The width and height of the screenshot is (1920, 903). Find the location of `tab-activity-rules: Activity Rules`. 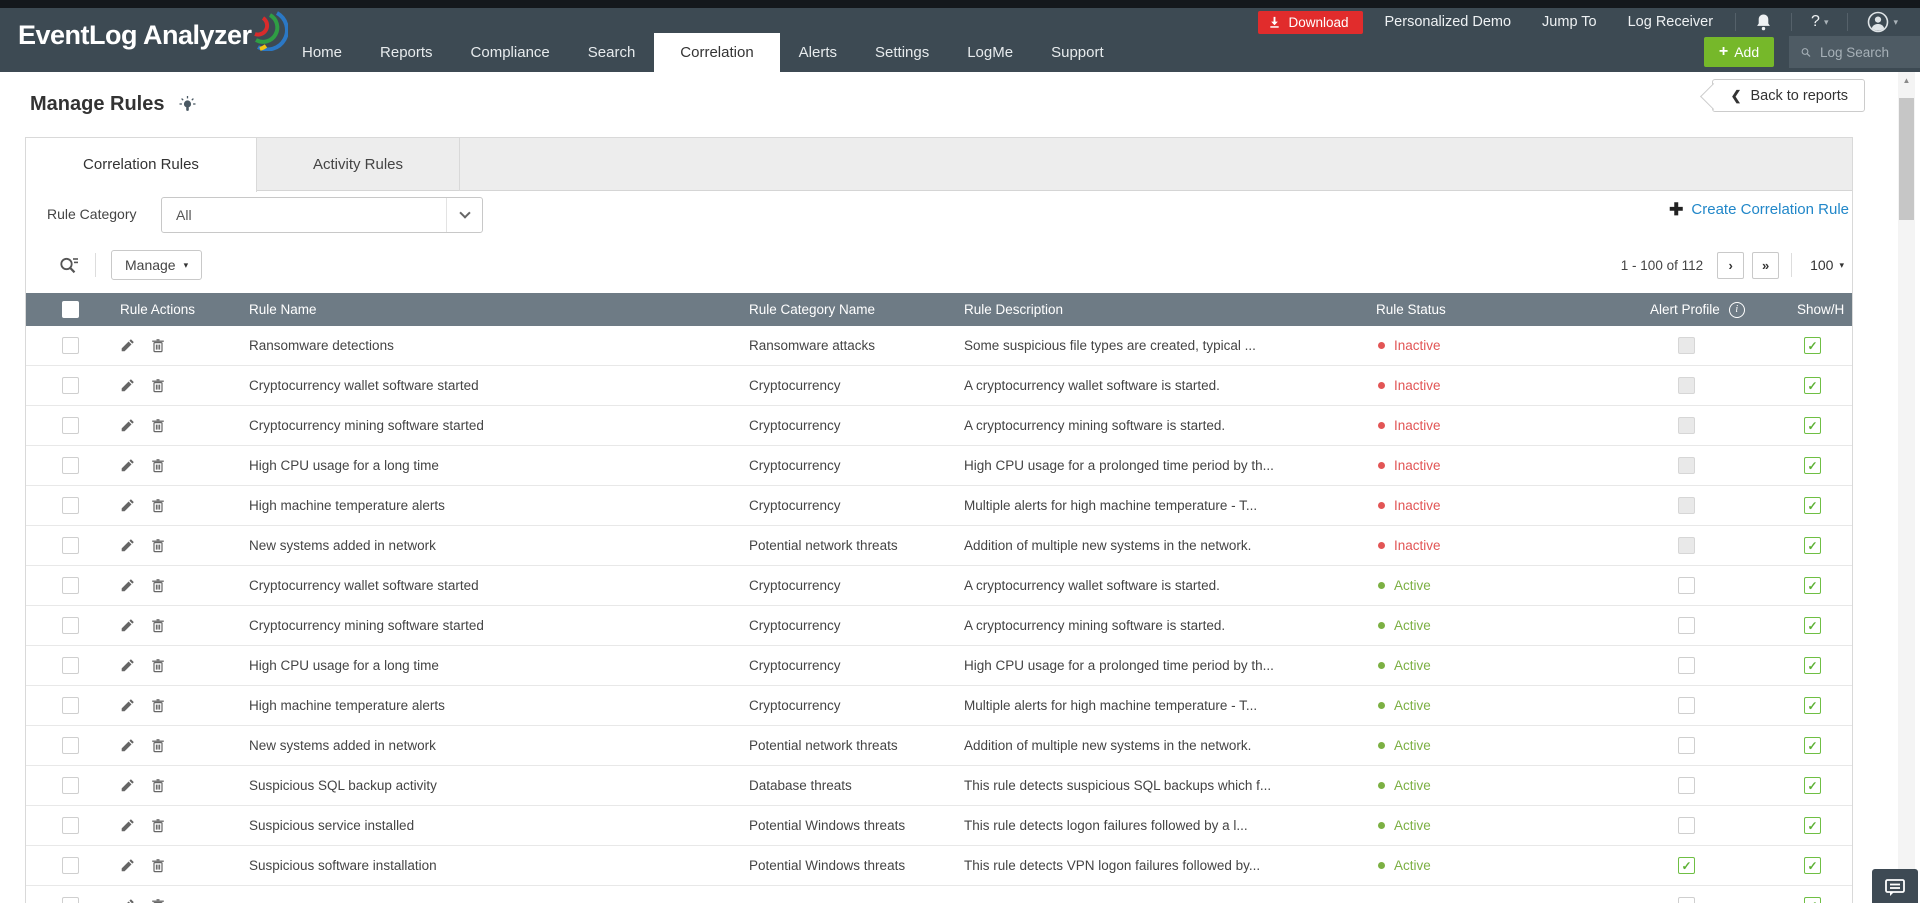

tab-activity-rules: Activity Rules is located at coordinates (358, 164).